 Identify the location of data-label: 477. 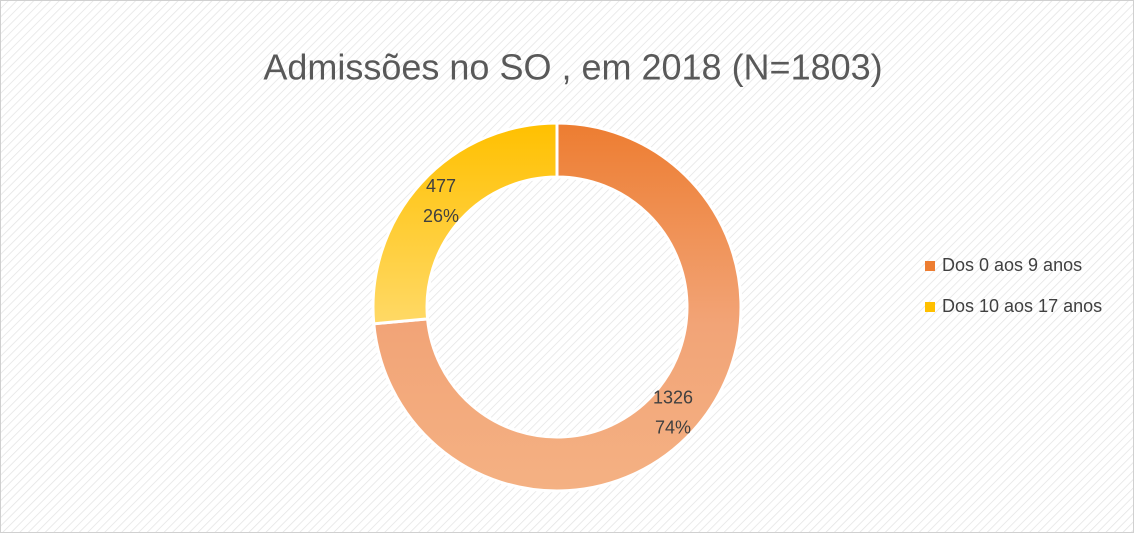
(441, 186).